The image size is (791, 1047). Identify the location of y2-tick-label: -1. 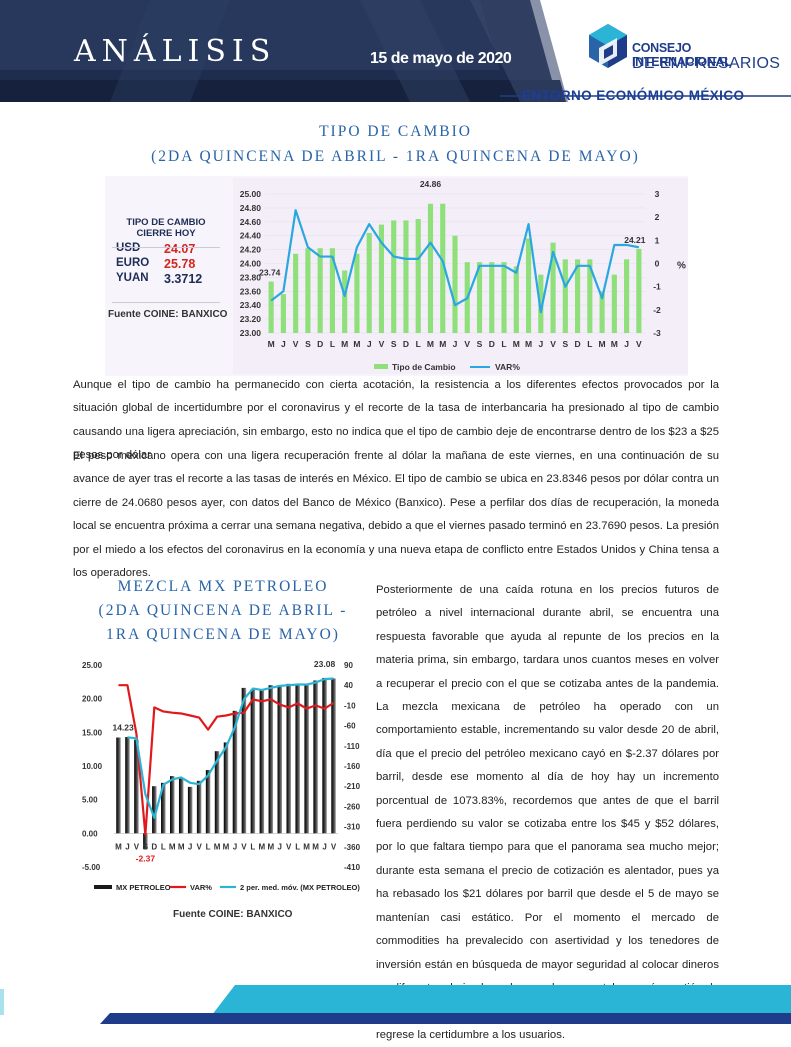
(657, 287).